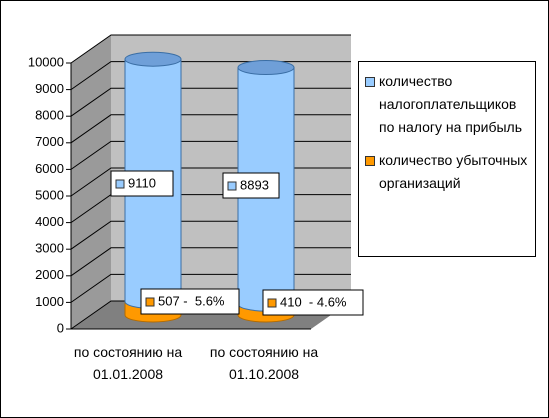 The image size is (549, 418). I want to click on y-tick-label: 3000, so click(49, 248).